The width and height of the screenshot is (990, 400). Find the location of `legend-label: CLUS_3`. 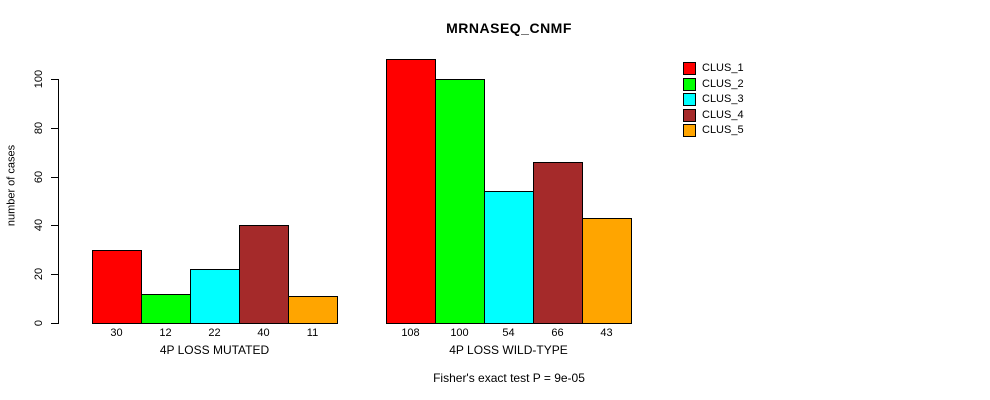

legend-label: CLUS_3 is located at coordinates (723, 99).